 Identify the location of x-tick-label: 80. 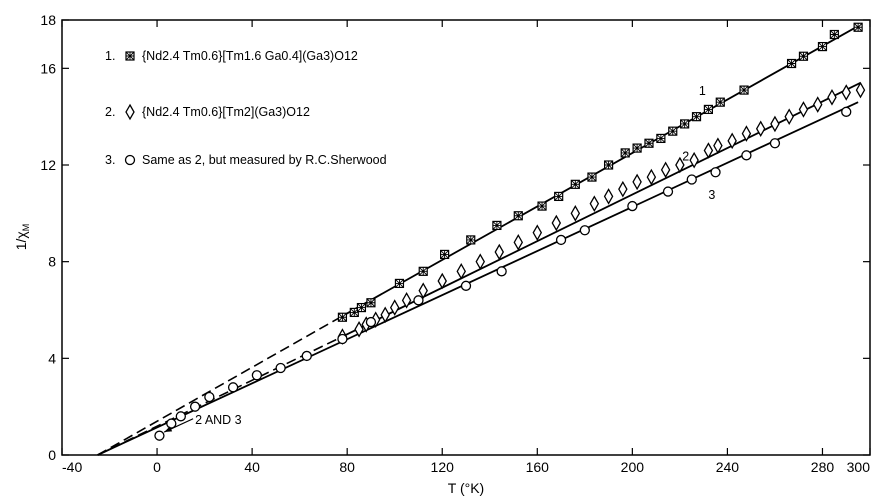
(347, 467).